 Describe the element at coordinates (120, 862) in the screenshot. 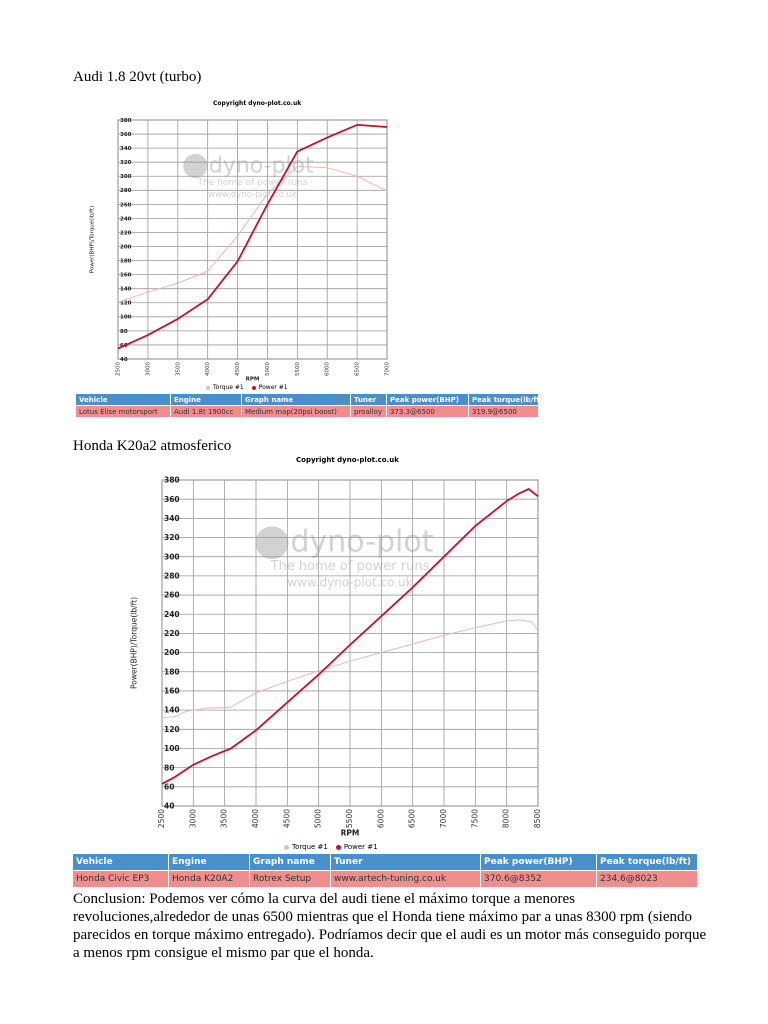

I see `table-header-vehicle: Vehicle` at that location.